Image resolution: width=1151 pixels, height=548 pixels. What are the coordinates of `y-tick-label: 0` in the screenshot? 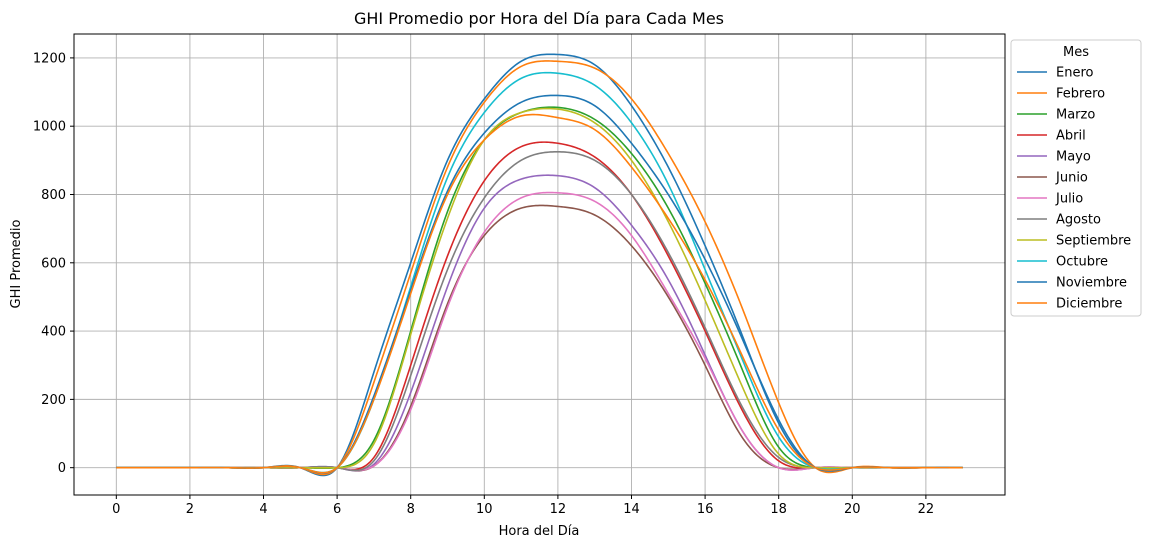 It's located at (62, 468).